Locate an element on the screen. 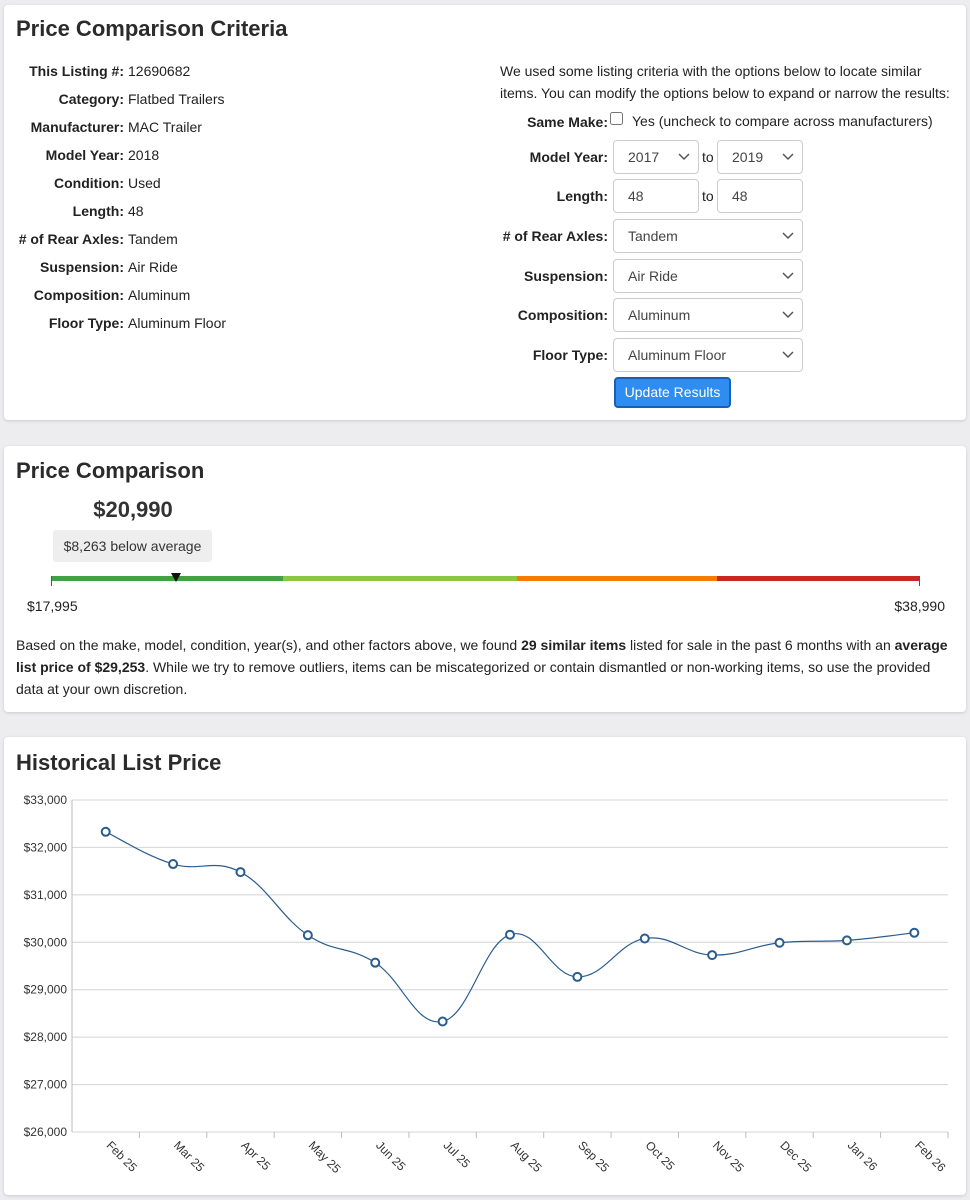 Image resolution: width=970 pixels, height=1200 pixels. field-value: Flatbed Trailers is located at coordinates (176, 99).